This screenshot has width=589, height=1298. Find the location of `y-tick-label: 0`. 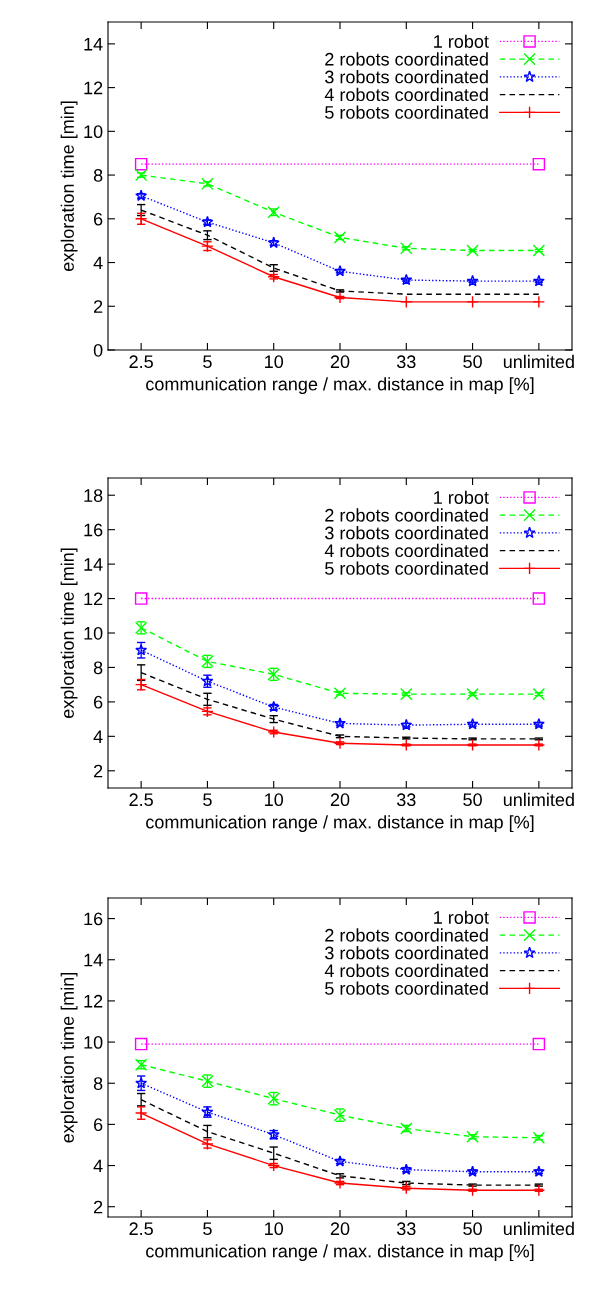

y-tick-label: 0 is located at coordinates (98, 350).